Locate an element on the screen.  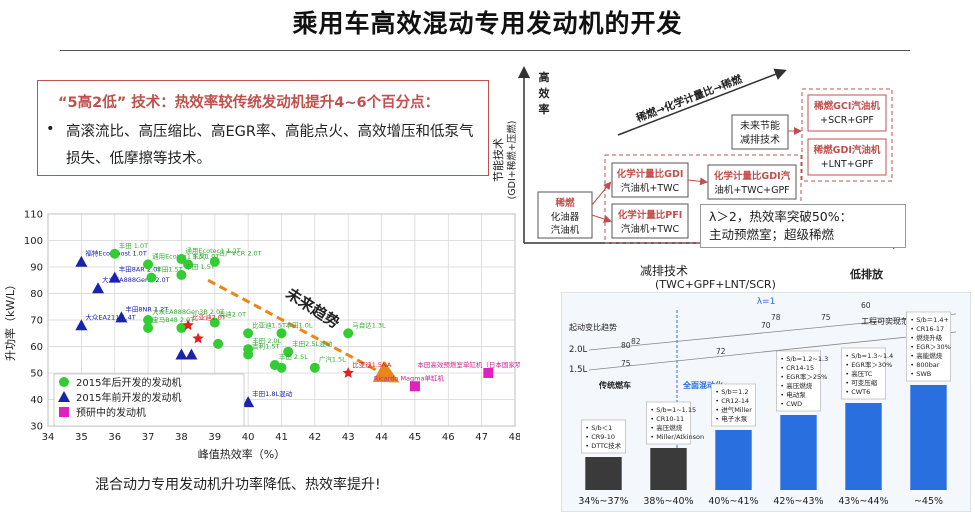
ratio-value: 75 is located at coordinates (826, 317).